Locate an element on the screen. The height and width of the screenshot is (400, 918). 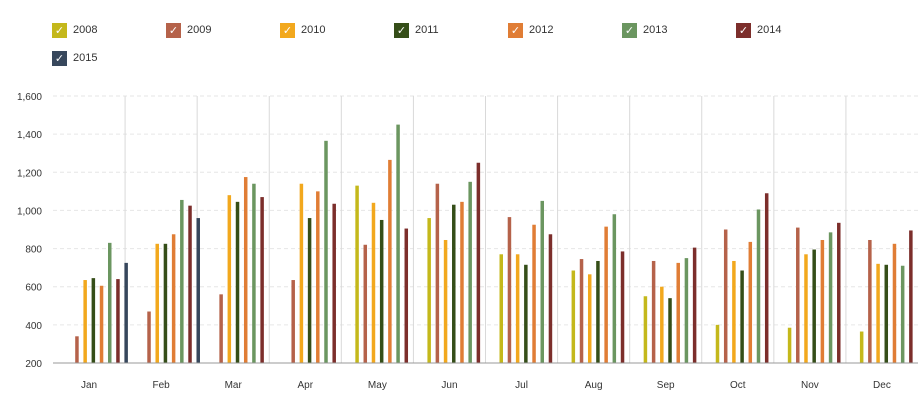
bar-Jan-2014 is located at coordinates (118, 321).